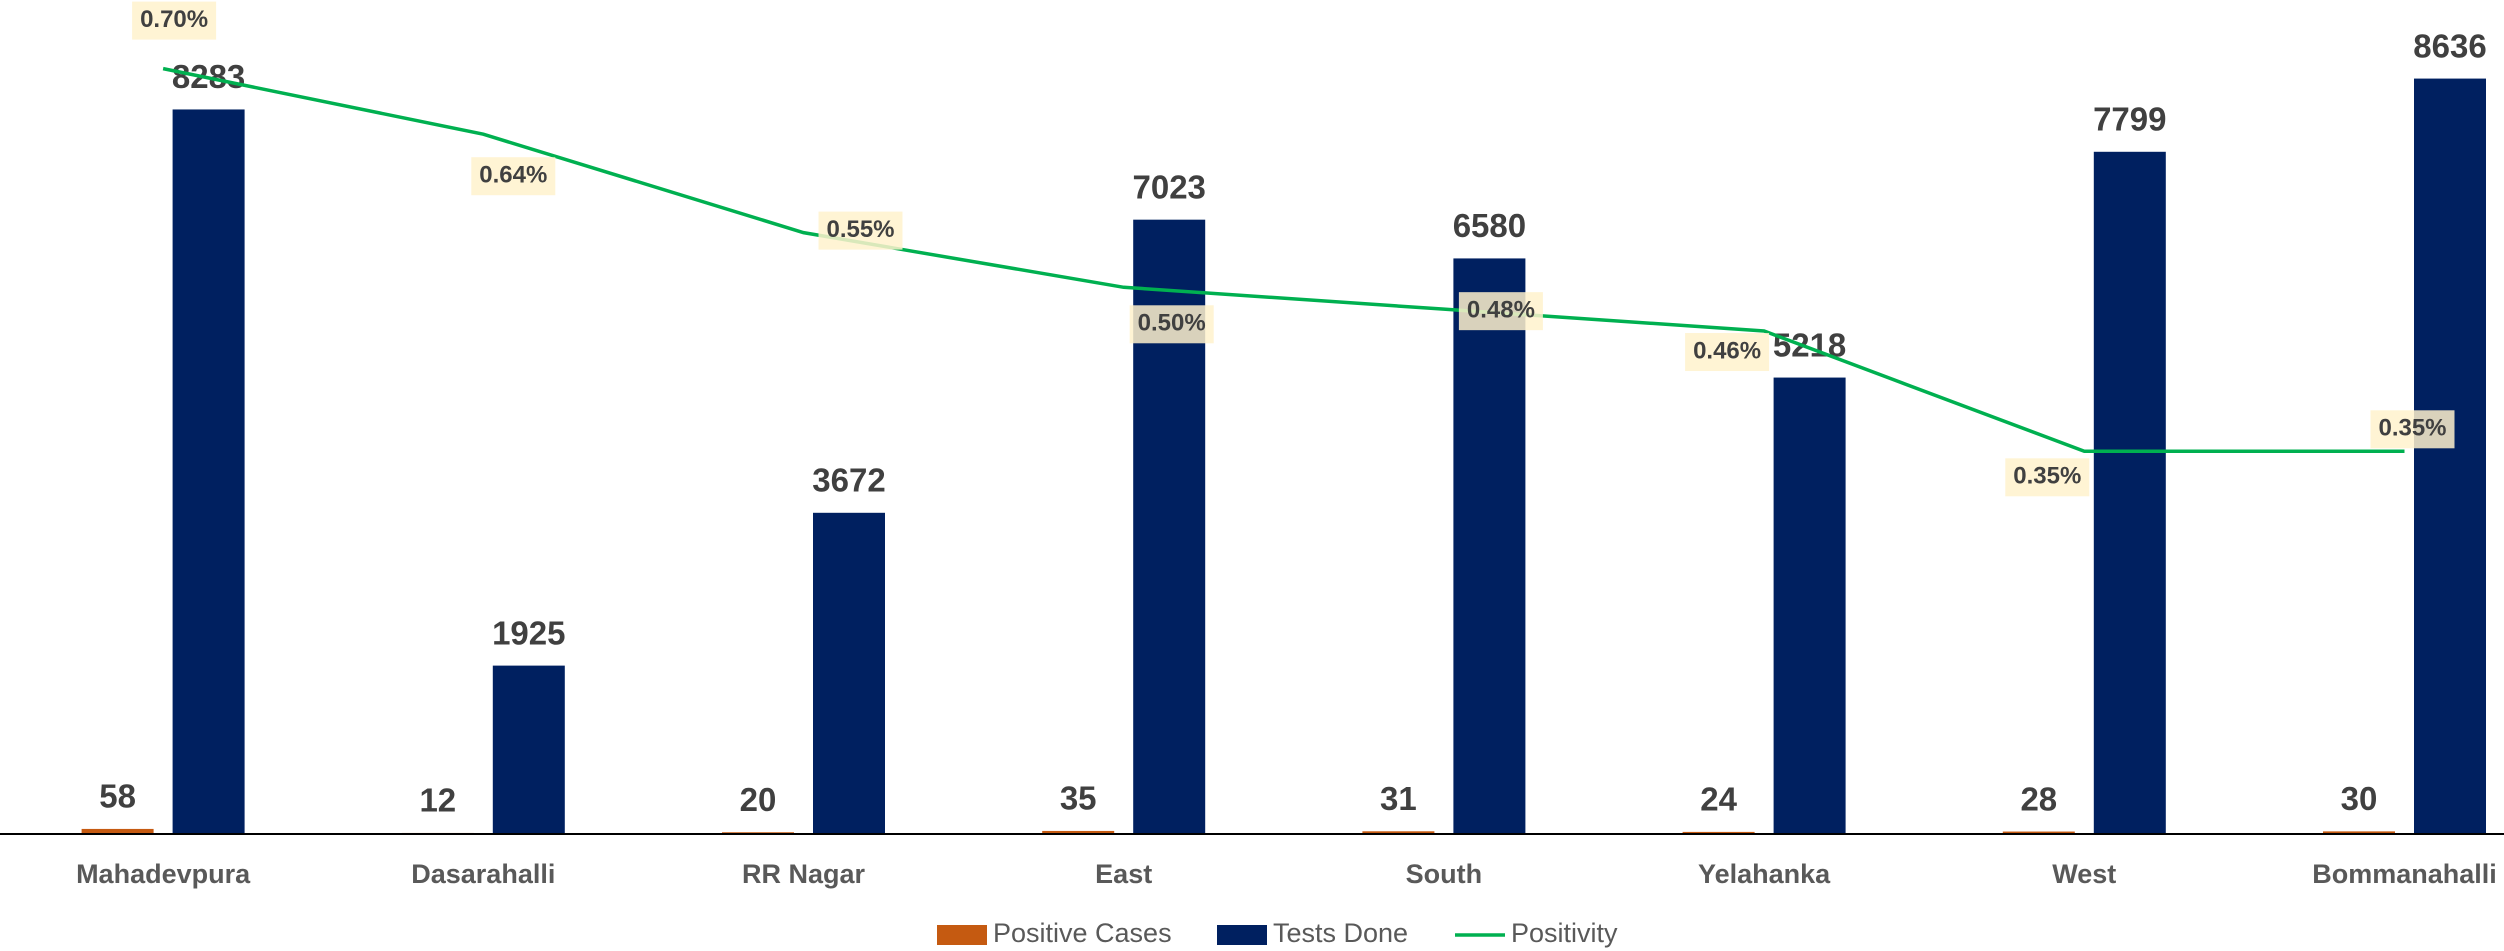 Image resolution: width=2504 pixels, height=951 pixels. What do you see at coordinates (1168, 186) in the screenshot?
I see `data-label: 7023` at bounding box center [1168, 186].